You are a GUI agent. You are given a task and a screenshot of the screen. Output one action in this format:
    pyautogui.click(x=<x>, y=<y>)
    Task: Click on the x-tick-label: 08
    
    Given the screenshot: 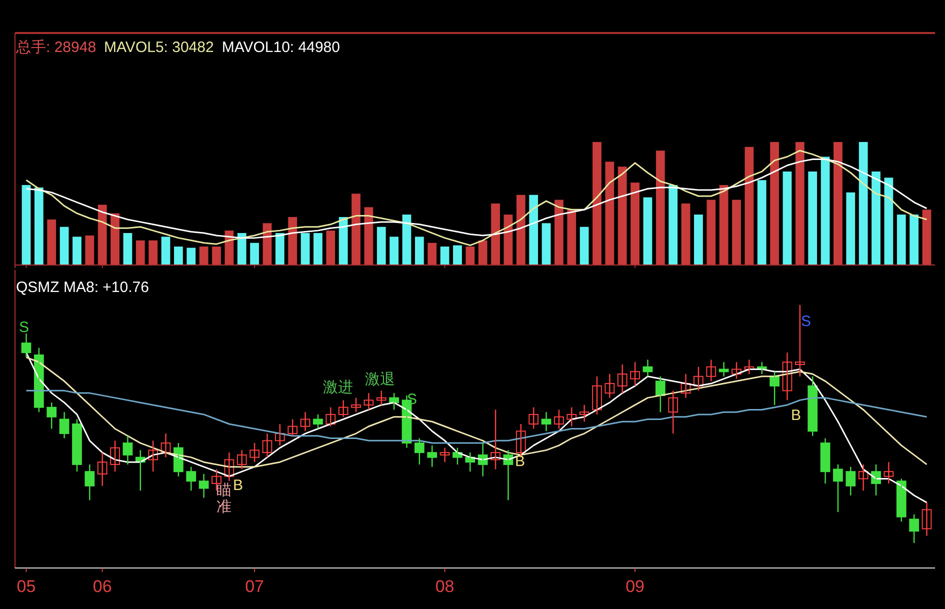 What is the action you would take?
    pyautogui.click(x=444, y=586)
    